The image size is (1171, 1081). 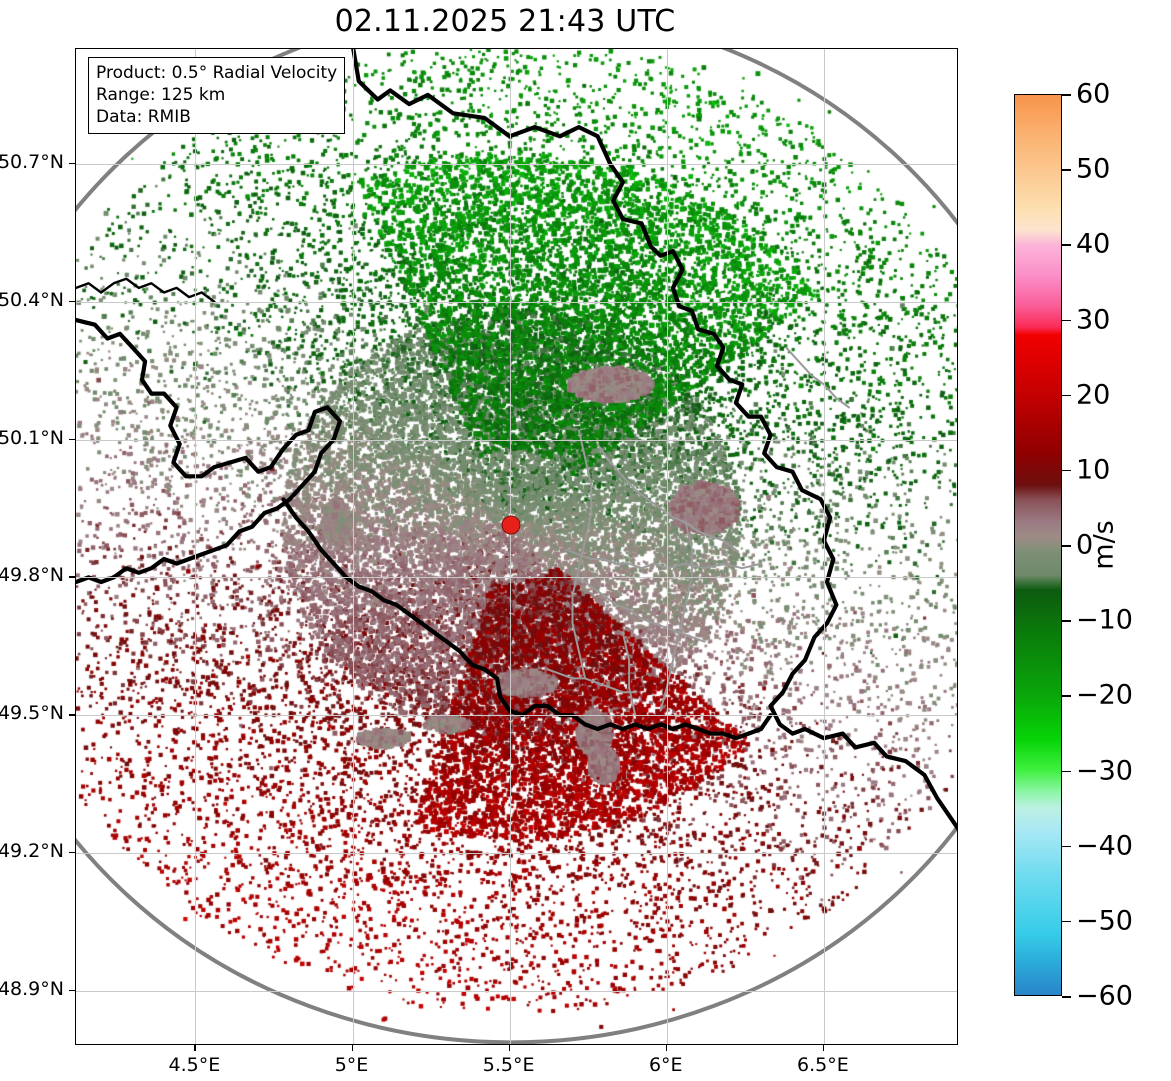 I want to click on colorbar-tick-label: −60, so click(x=1104, y=996).